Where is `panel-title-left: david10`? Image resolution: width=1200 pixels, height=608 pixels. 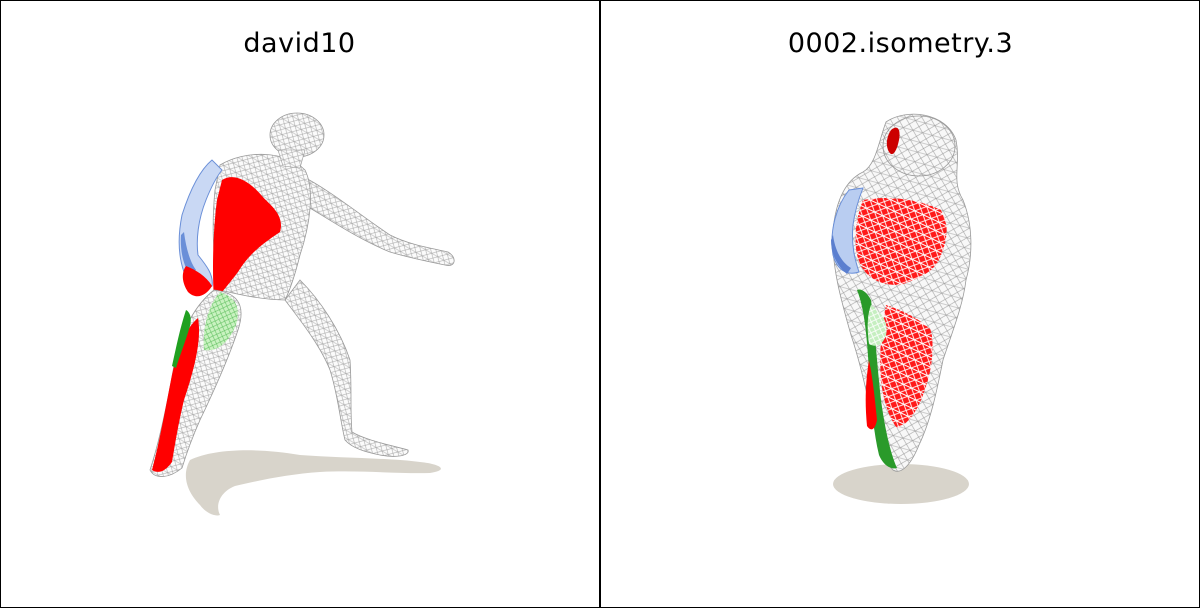 panel-title-left: david10 is located at coordinates (299, 43).